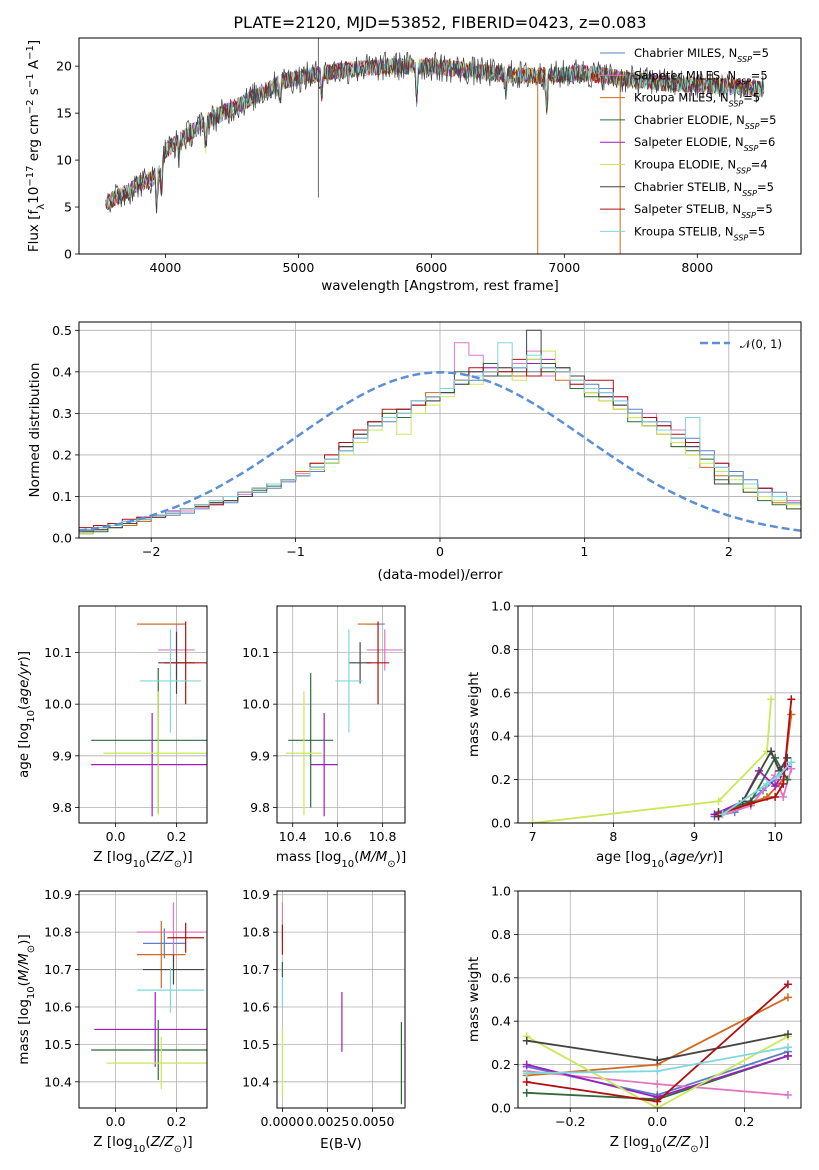 The height and width of the screenshot is (1170, 819). I want to click on label-part: ], so click(34, 42).